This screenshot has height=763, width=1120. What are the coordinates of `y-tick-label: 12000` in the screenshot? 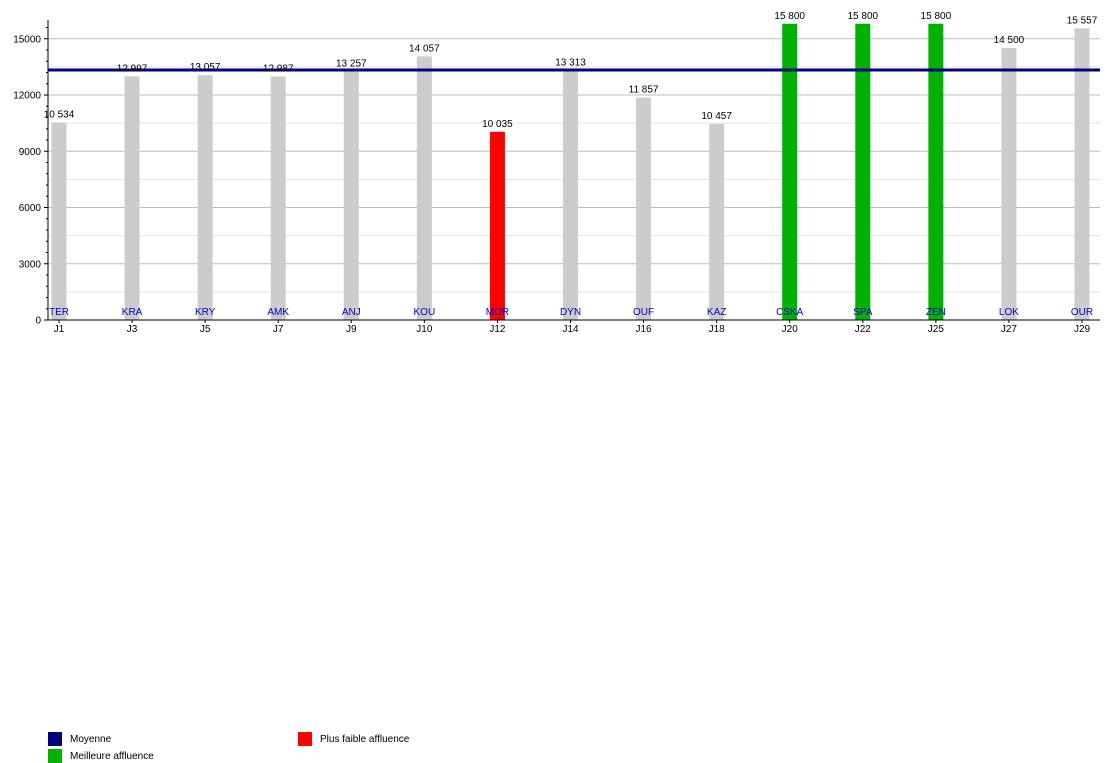 It's located at (27, 96).